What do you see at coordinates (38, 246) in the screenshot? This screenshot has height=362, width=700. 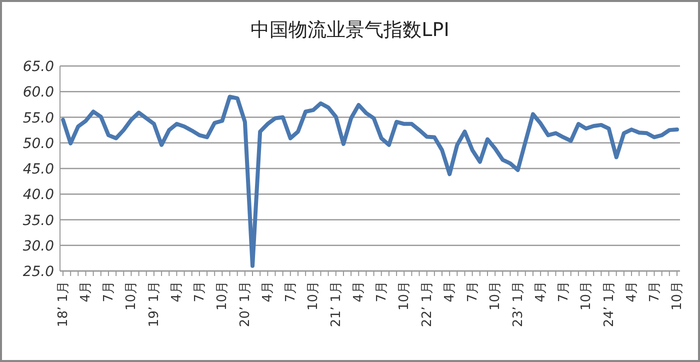 I see `y-tick-label: 30.0` at bounding box center [38, 246].